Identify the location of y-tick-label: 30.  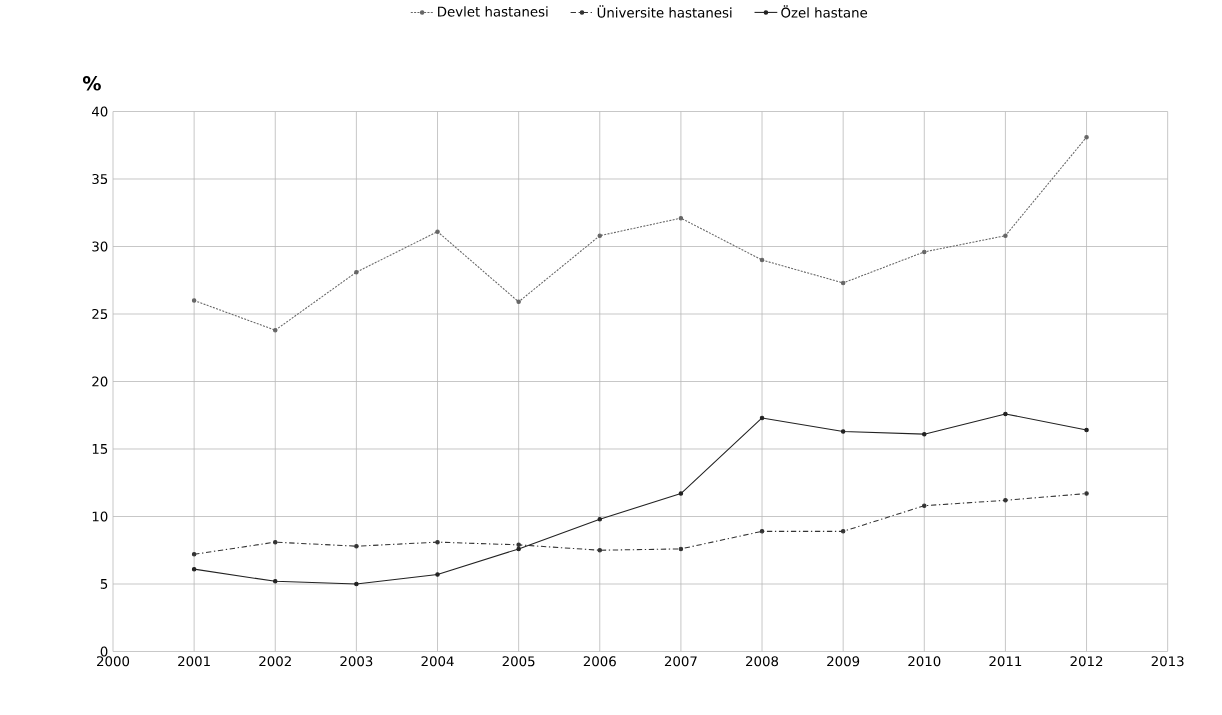
(100, 246).